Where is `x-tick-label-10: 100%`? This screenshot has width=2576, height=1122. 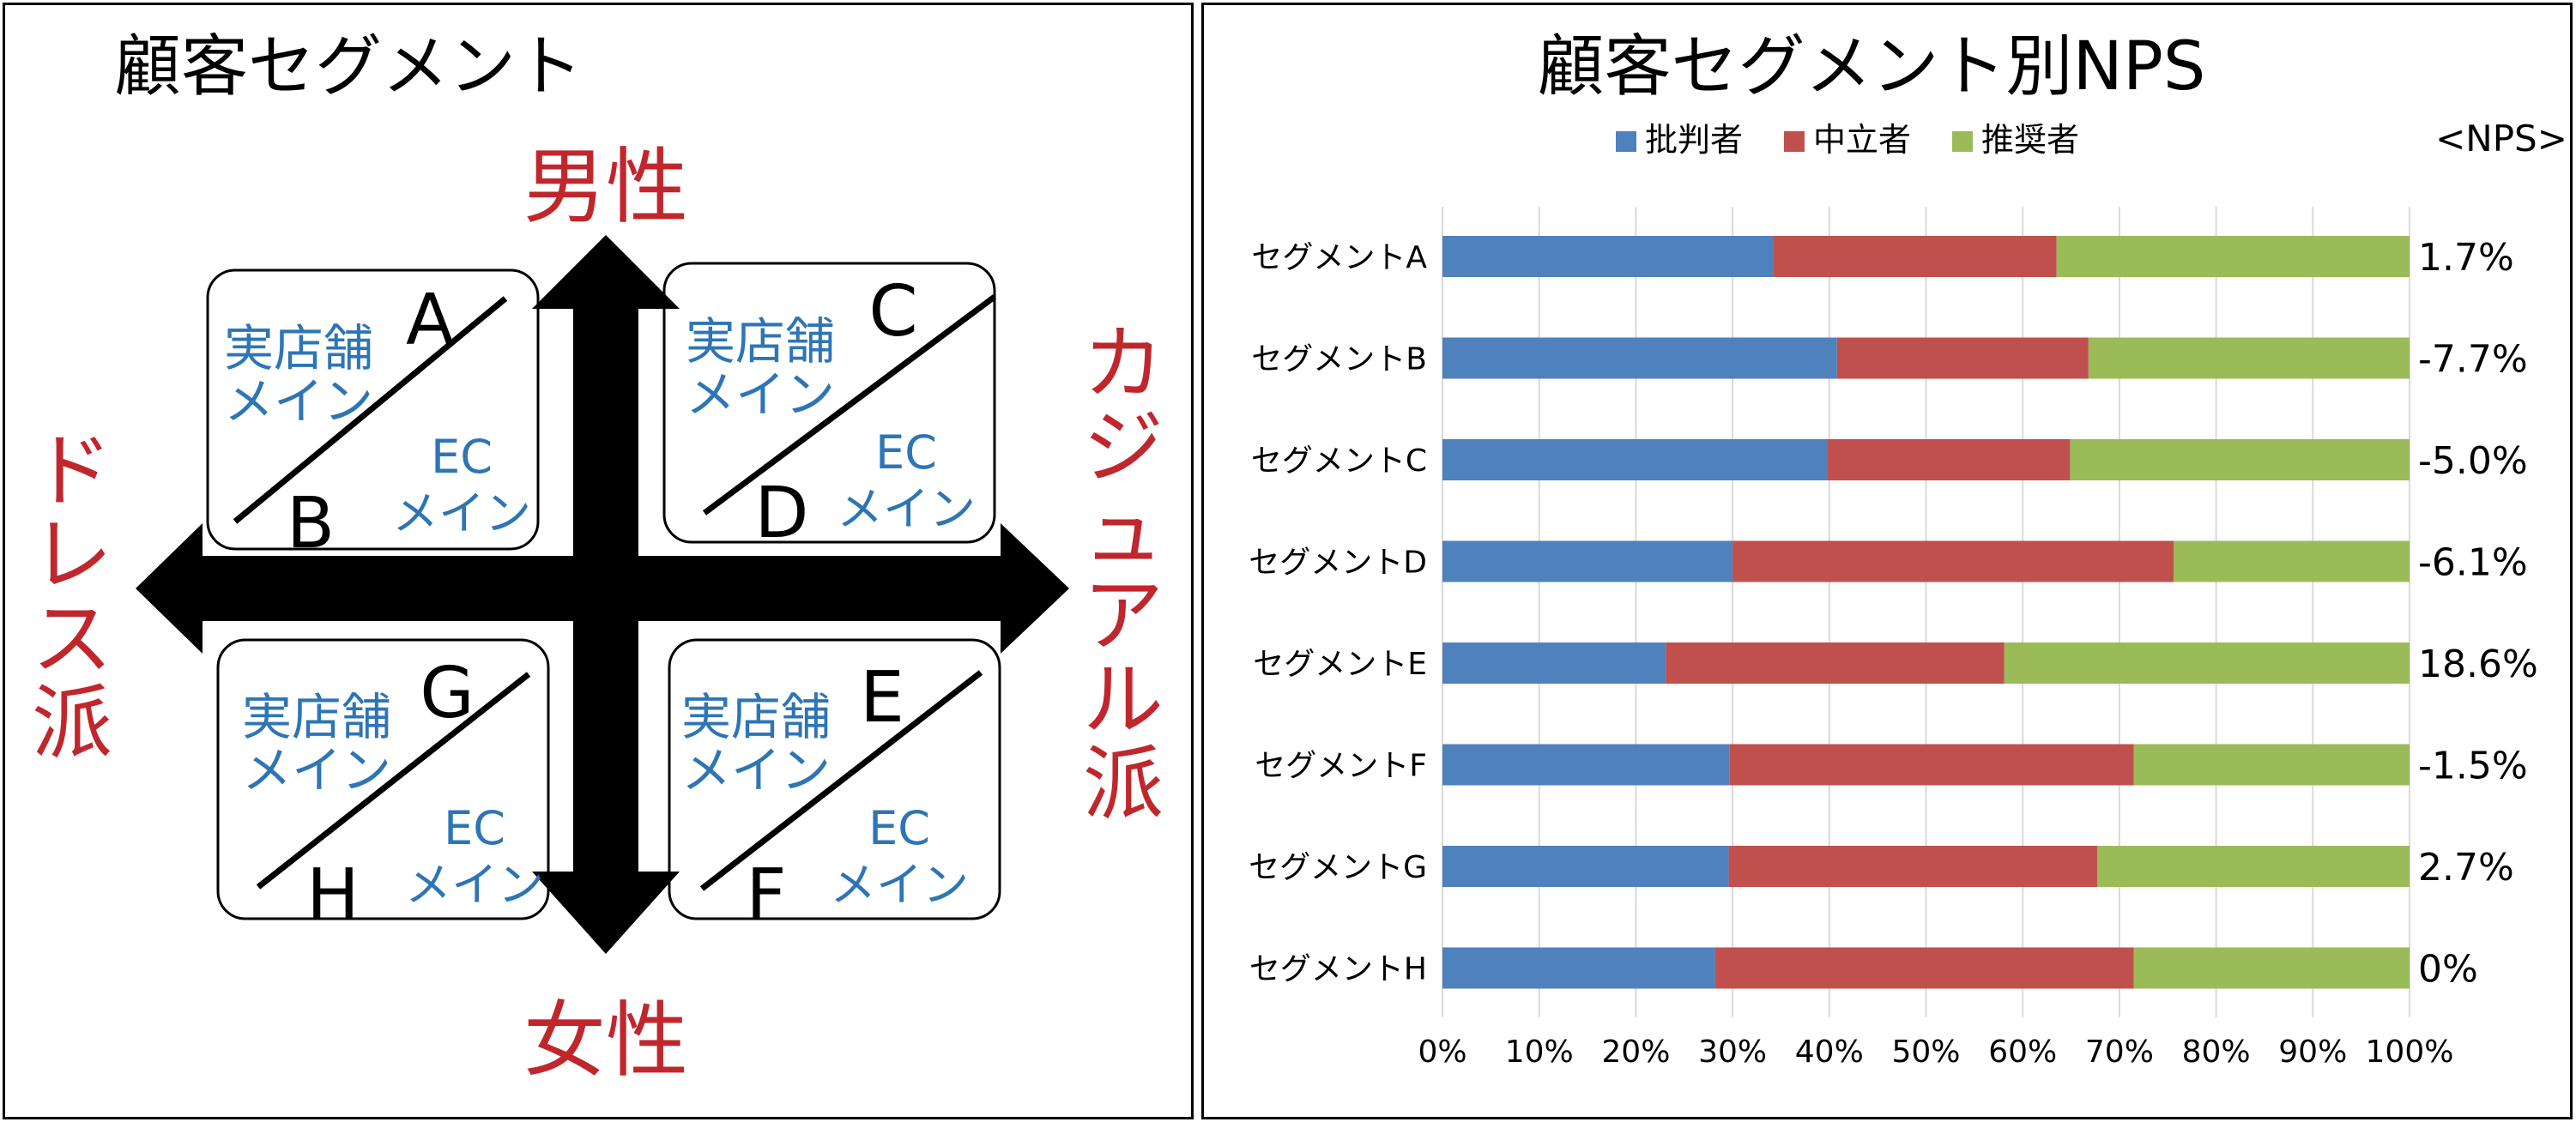 x-tick-label-10: 100% is located at coordinates (2410, 1052).